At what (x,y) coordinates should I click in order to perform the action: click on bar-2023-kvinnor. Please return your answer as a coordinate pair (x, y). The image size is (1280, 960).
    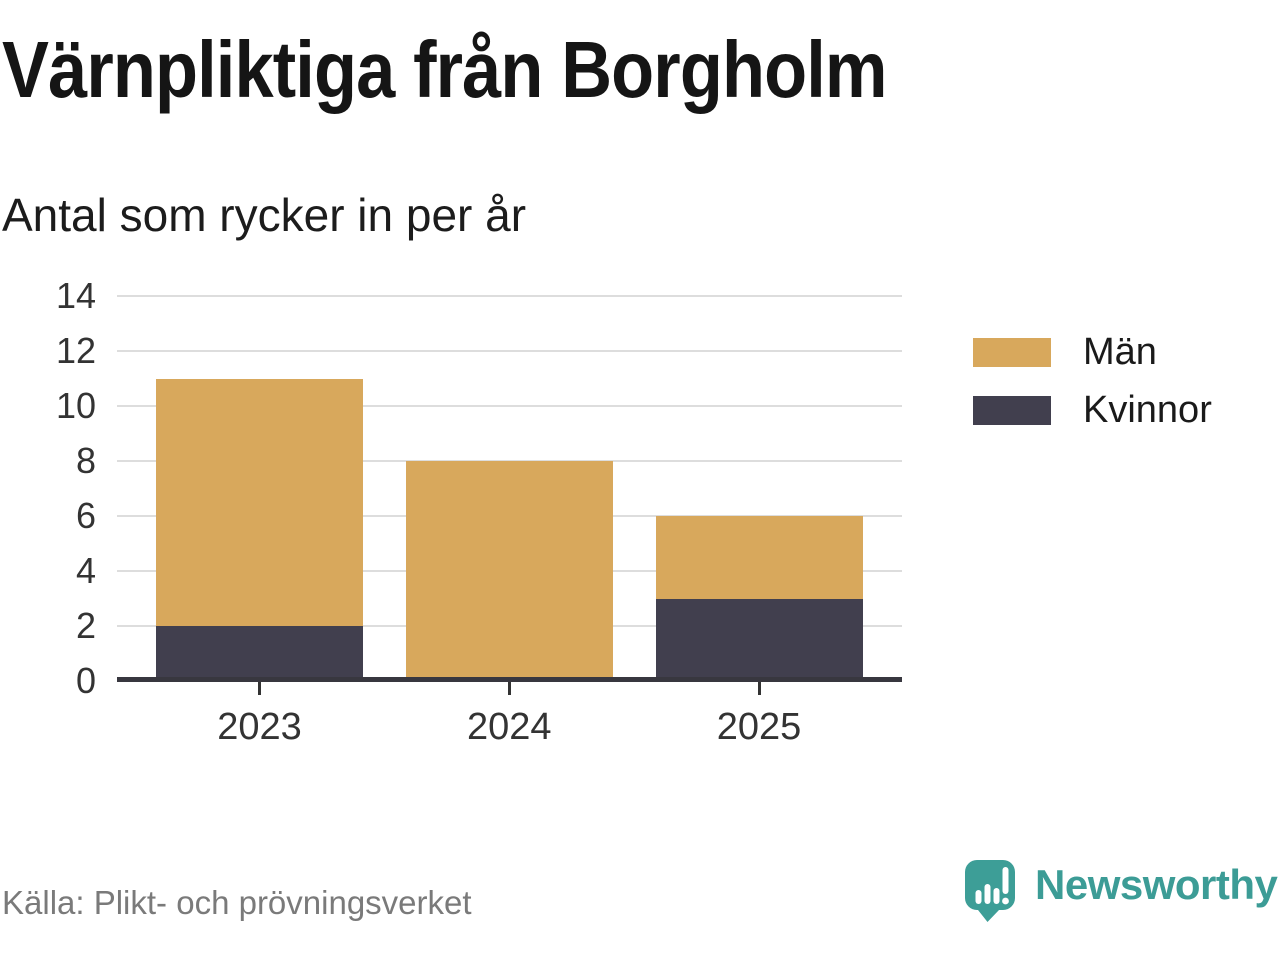
    Looking at the image, I should click on (259, 653).